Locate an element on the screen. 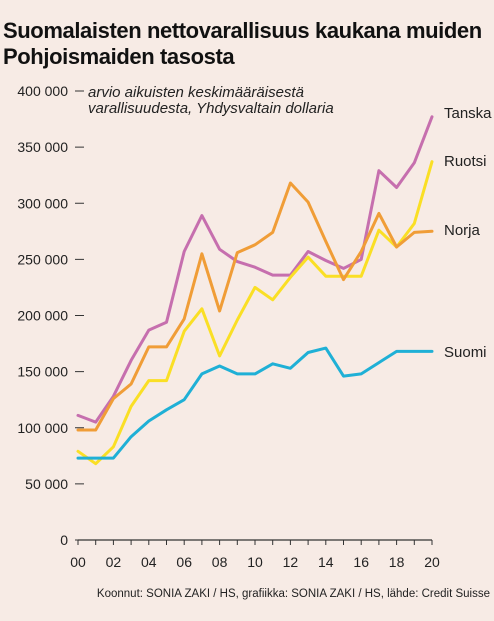  series-label-tanska: Tanska is located at coordinates (468, 113).